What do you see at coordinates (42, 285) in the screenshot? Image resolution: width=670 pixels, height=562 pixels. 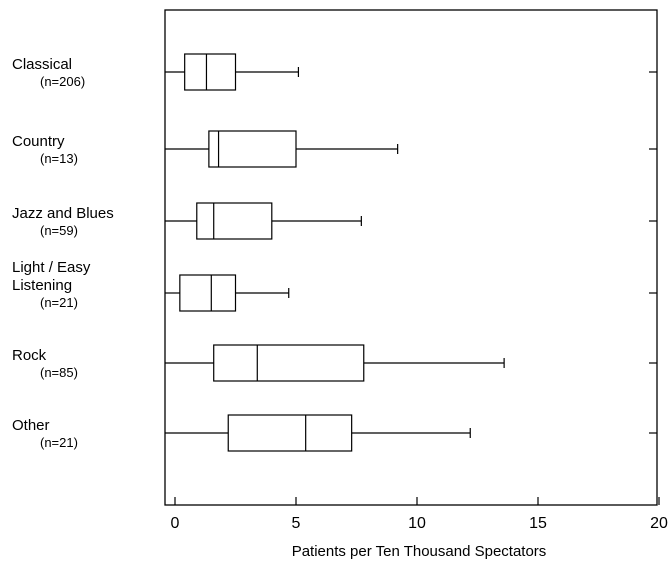 I see `category-label: Listening` at bounding box center [42, 285].